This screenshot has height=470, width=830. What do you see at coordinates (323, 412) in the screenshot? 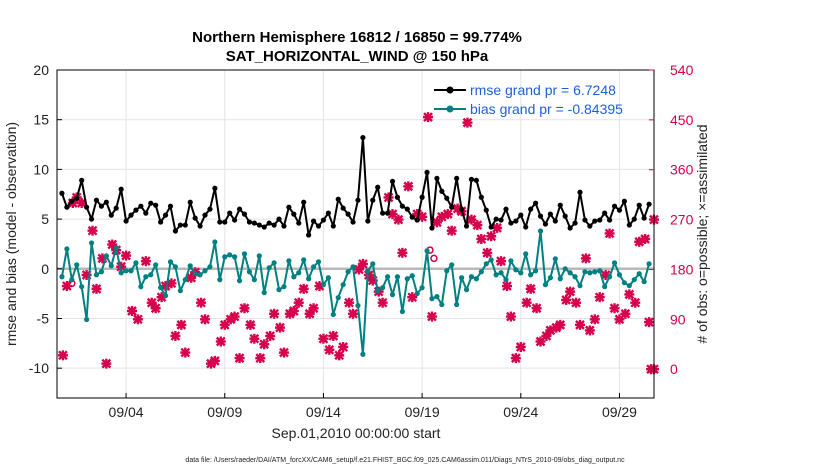
I see `x-tick-label: 09/14` at bounding box center [323, 412].